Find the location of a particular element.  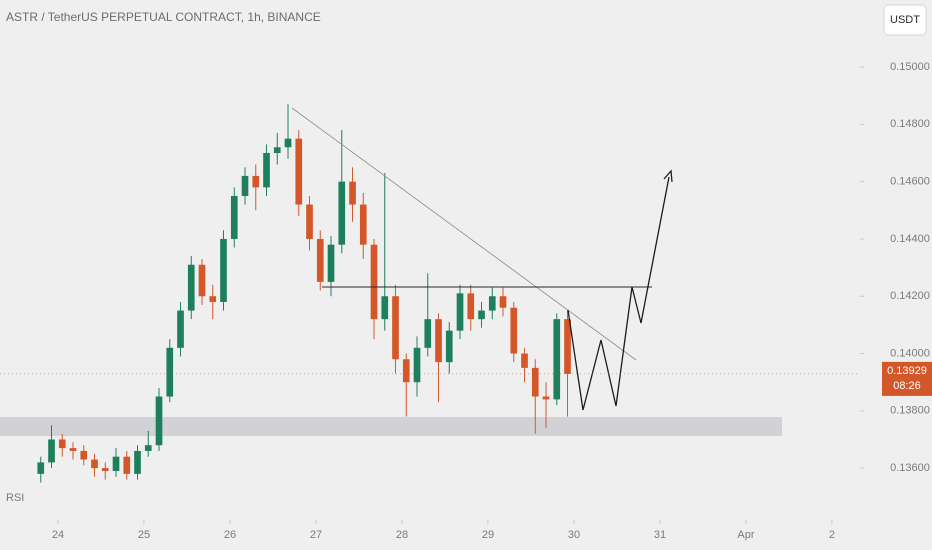

y-tick-label: 0.14000 is located at coordinates (910, 353).